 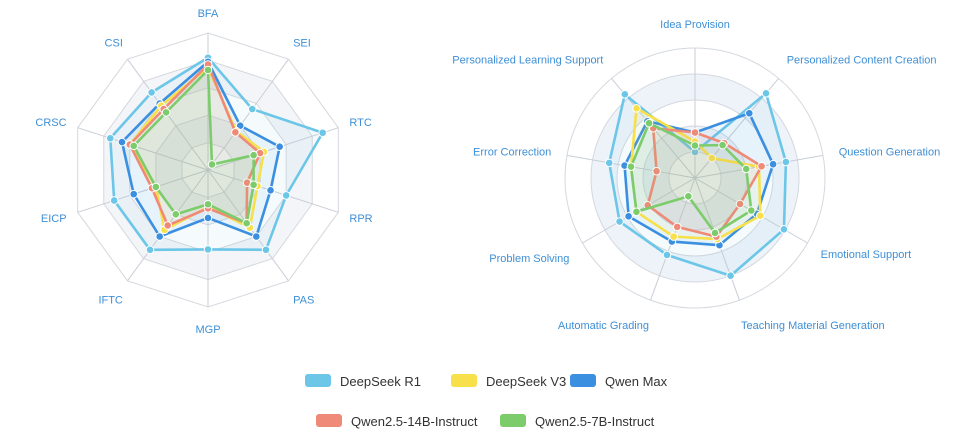 What do you see at coordinates (54, 219) in the screenshot?
I see `axis-label-eicp: EICP` at bounding box center [54, 219].